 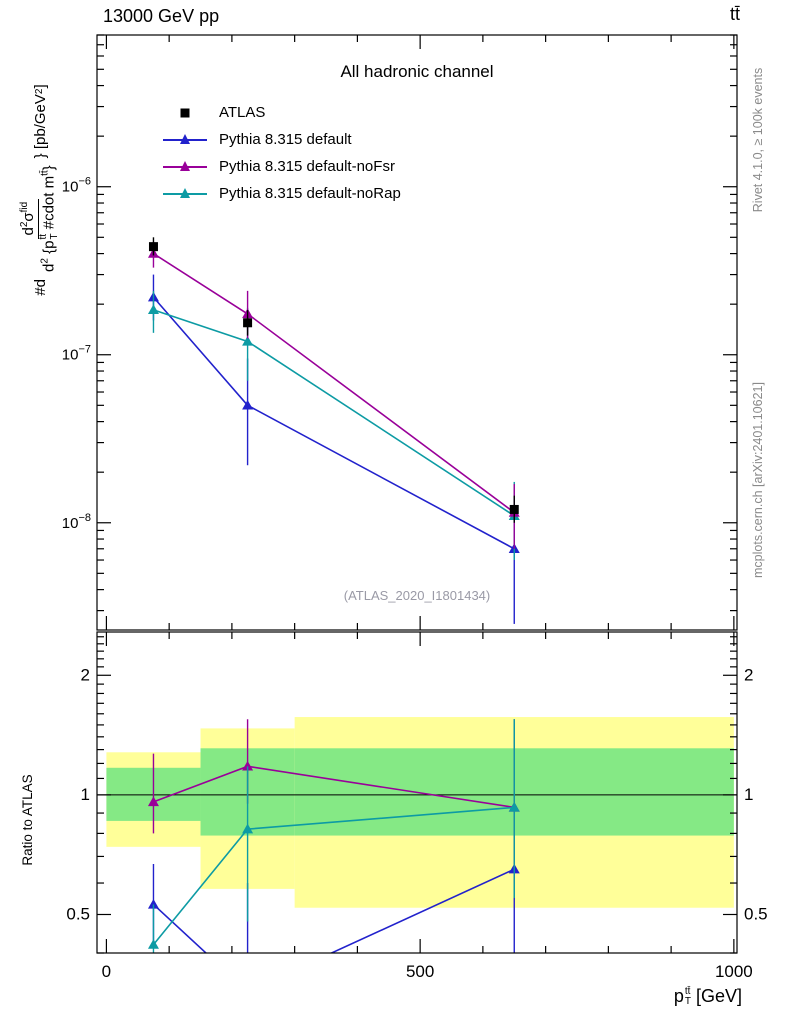 I want to click on panel-title: All hadronic channel, so click(x=417, y=71).